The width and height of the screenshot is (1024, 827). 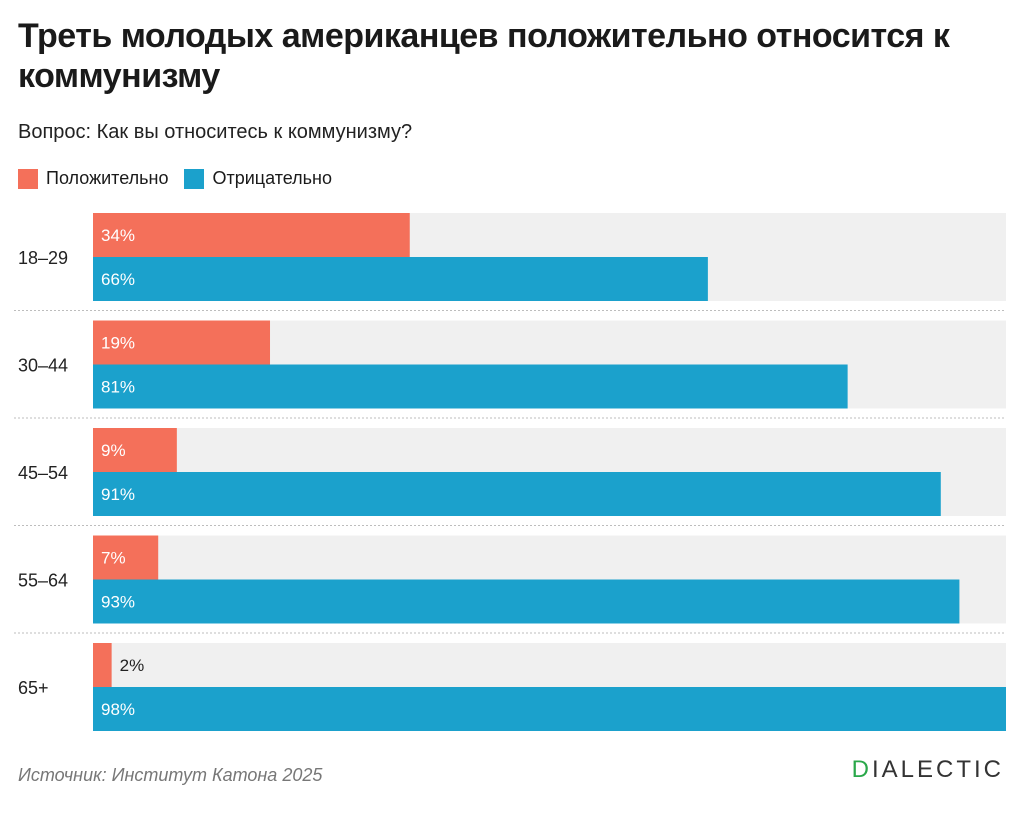 I want to click on data-label-positive-45-54: 9%, so click(x=113, y=450).